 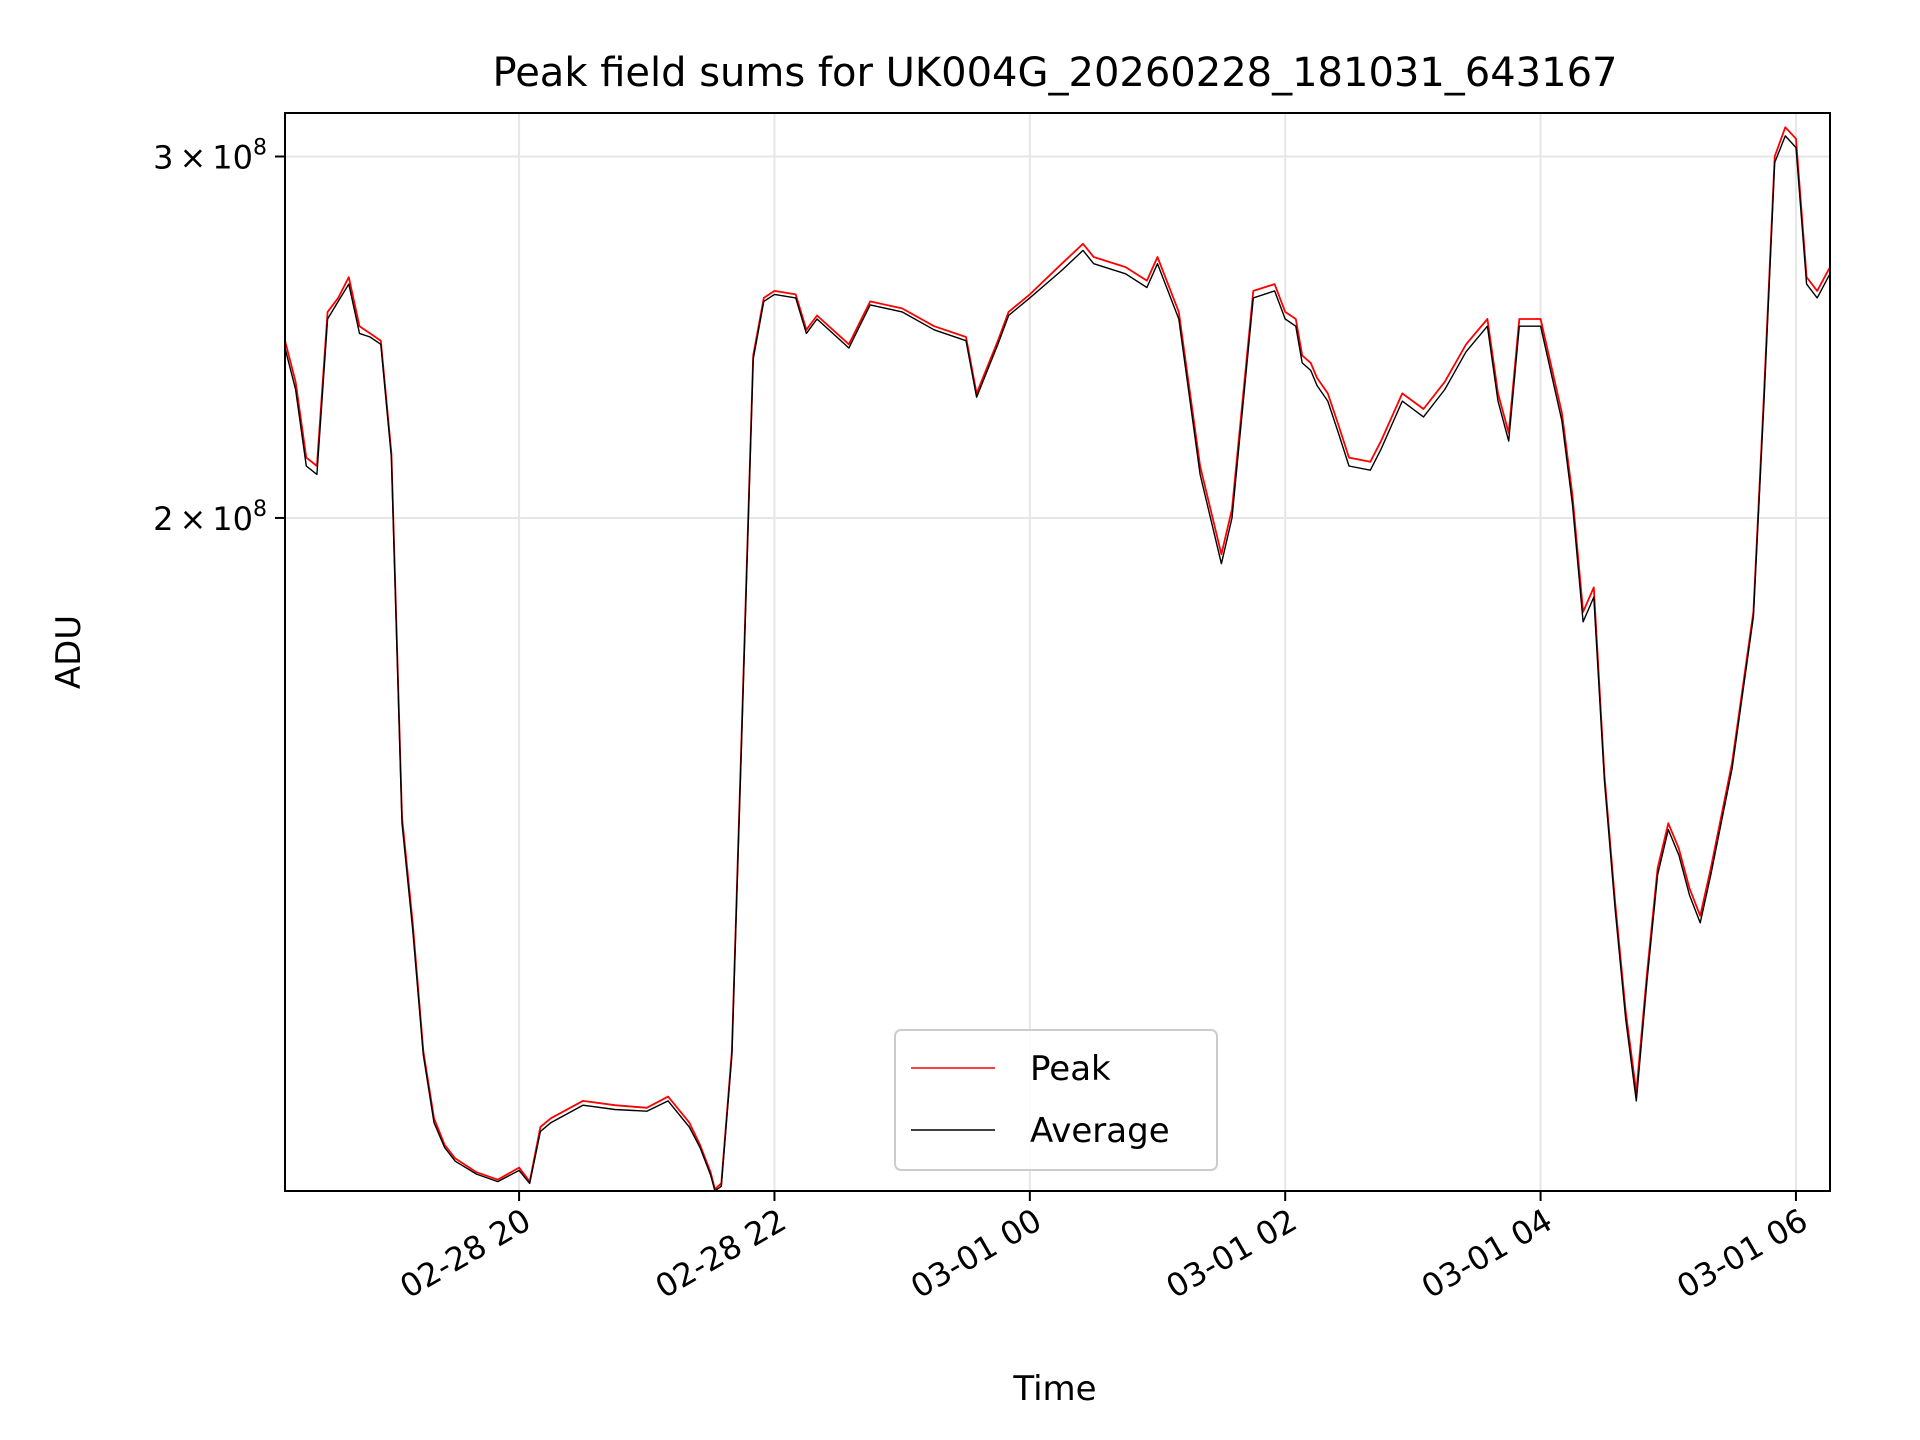 I want to click on legend-label-average: Average, so click(x=1100, y=1131).